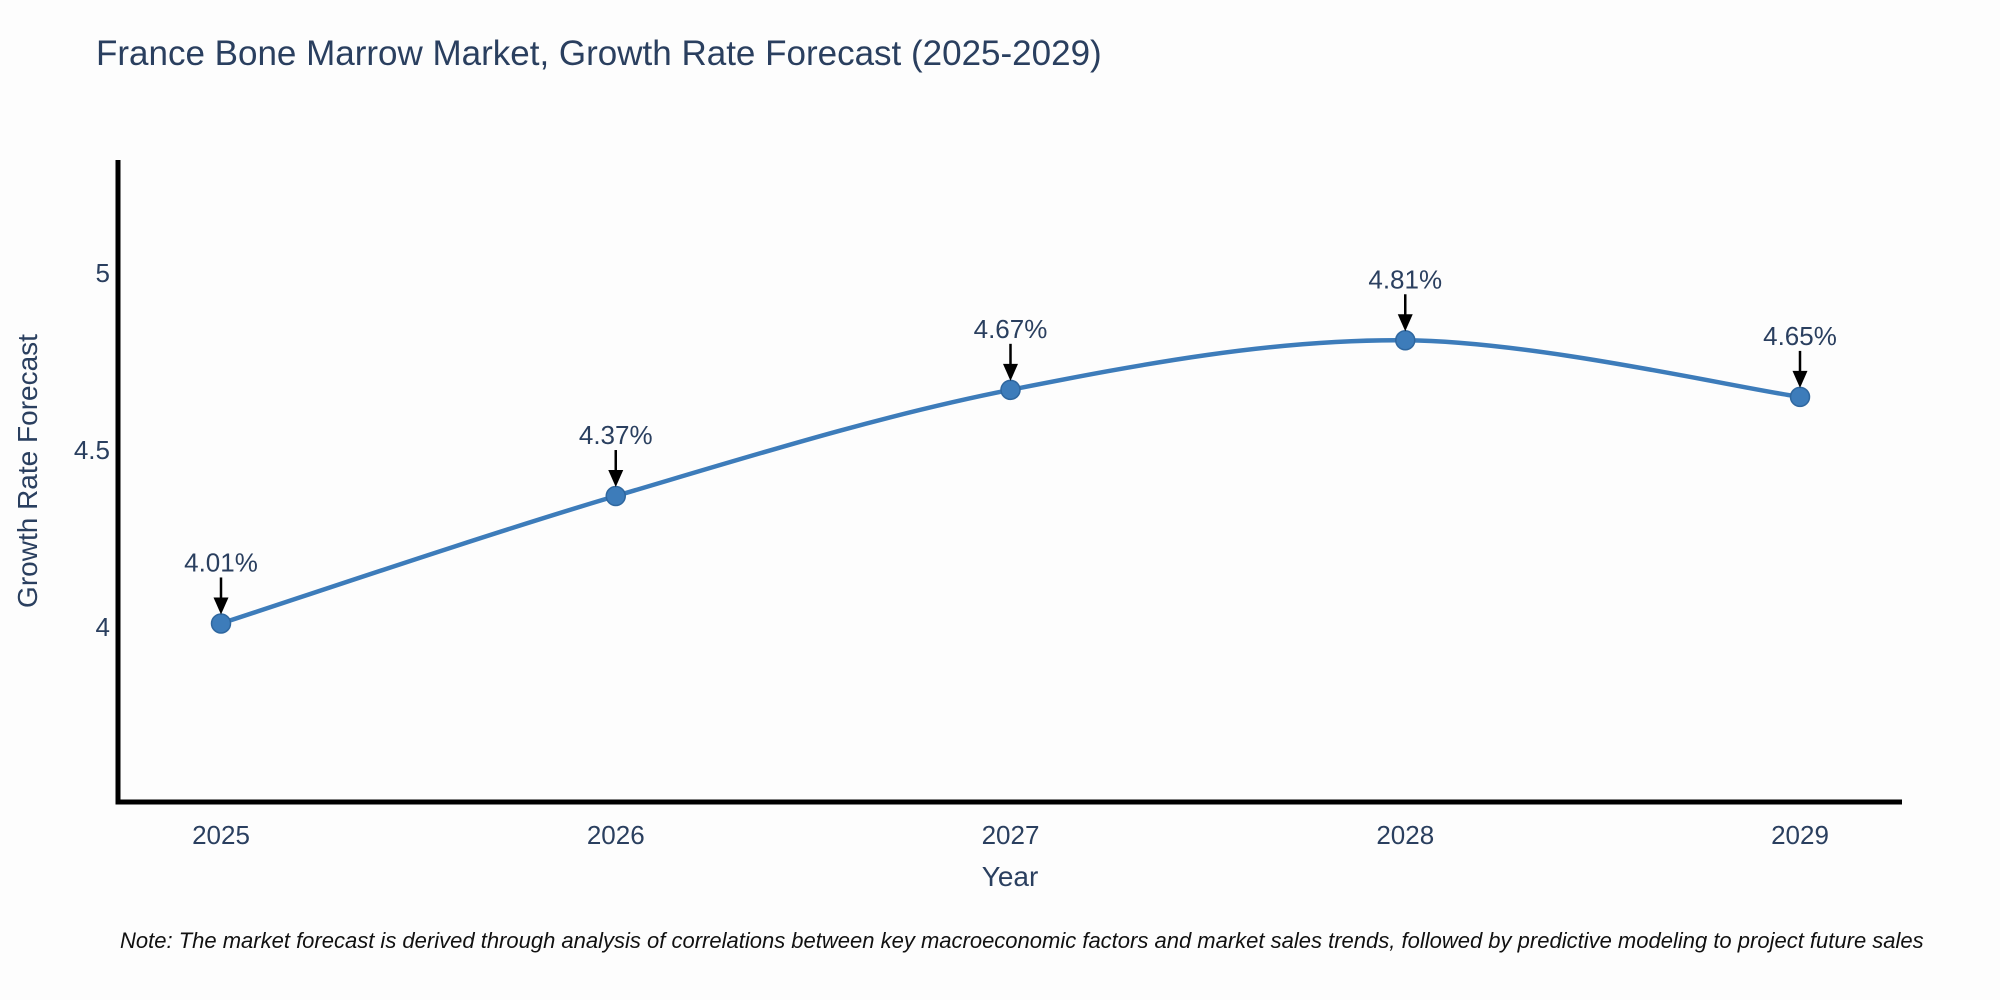 This screenshot has height=1000, width=2000. Describe the element at coordinates (92, 450) in the screenshot. I see `y-tick-label: 4.5` at that location.